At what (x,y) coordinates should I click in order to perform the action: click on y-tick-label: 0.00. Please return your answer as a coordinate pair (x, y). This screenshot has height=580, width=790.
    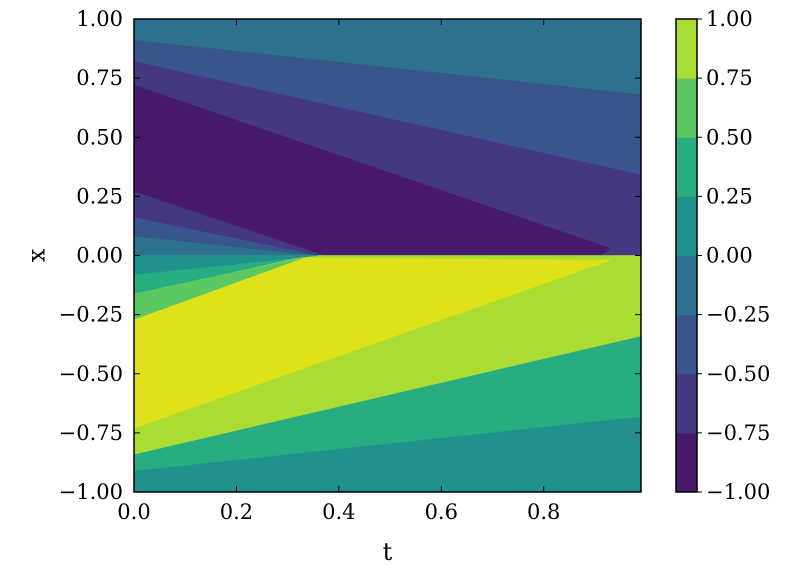
    Looking at the image, I should click on (99, 256).